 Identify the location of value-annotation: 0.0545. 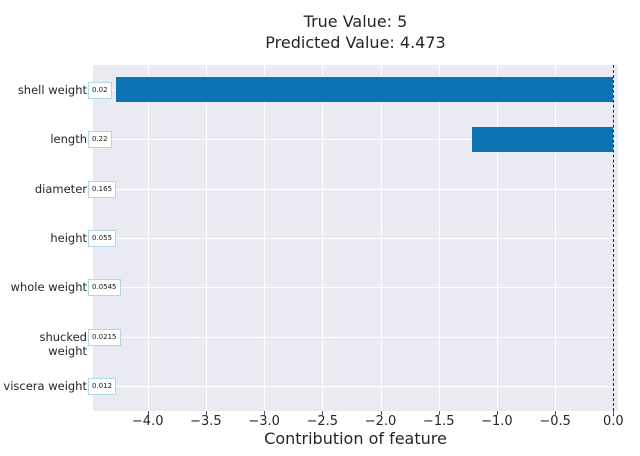
(104, 288).